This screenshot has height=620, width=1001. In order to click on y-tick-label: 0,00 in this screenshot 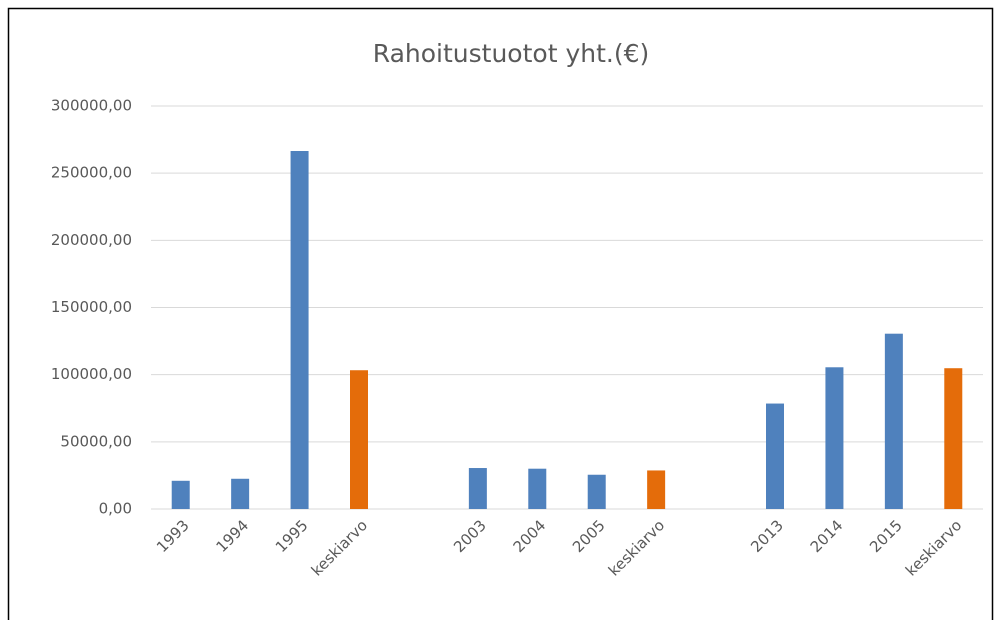, I will do `click(115, 509)`.